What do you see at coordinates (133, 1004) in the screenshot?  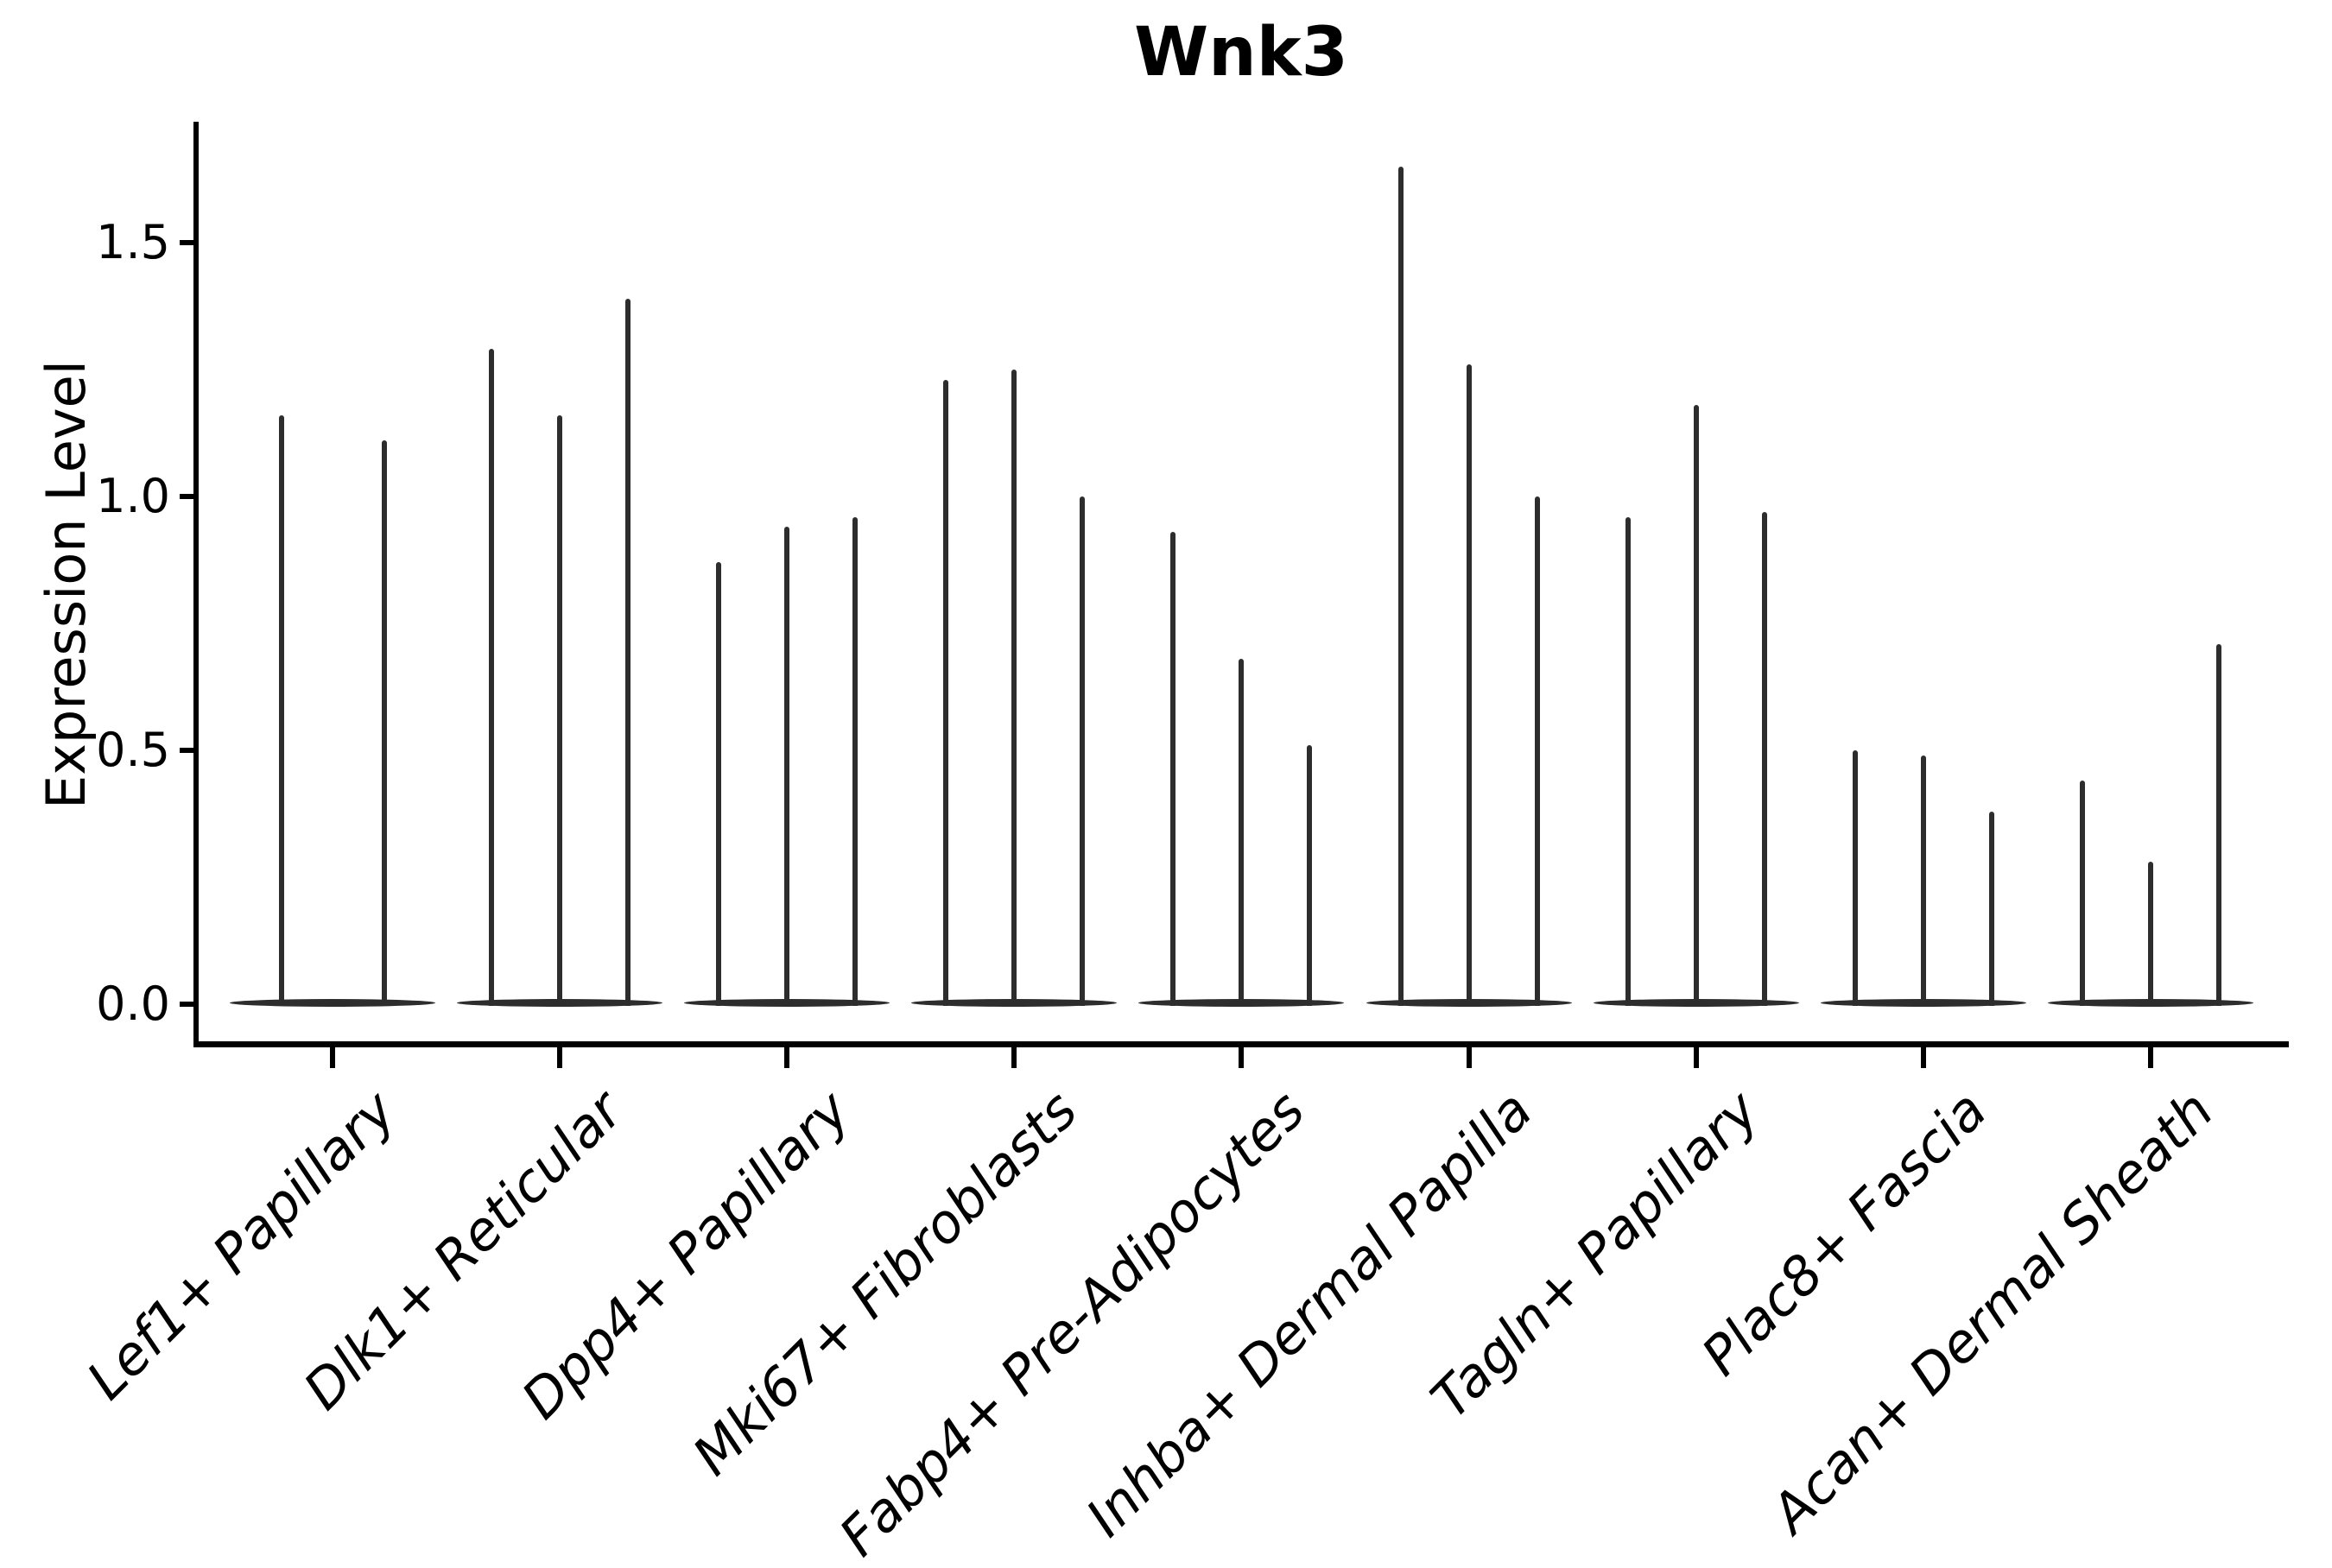 I see `y-tick-label: 0.0` at bounding box center [133, 1004].